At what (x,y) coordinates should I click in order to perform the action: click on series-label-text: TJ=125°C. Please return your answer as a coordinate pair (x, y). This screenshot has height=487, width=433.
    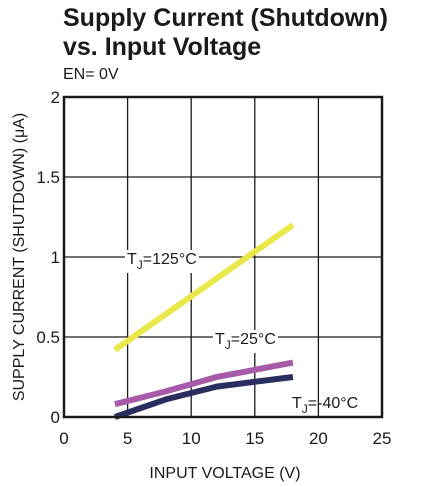
    Looking at the image, I should click on (162, 261).